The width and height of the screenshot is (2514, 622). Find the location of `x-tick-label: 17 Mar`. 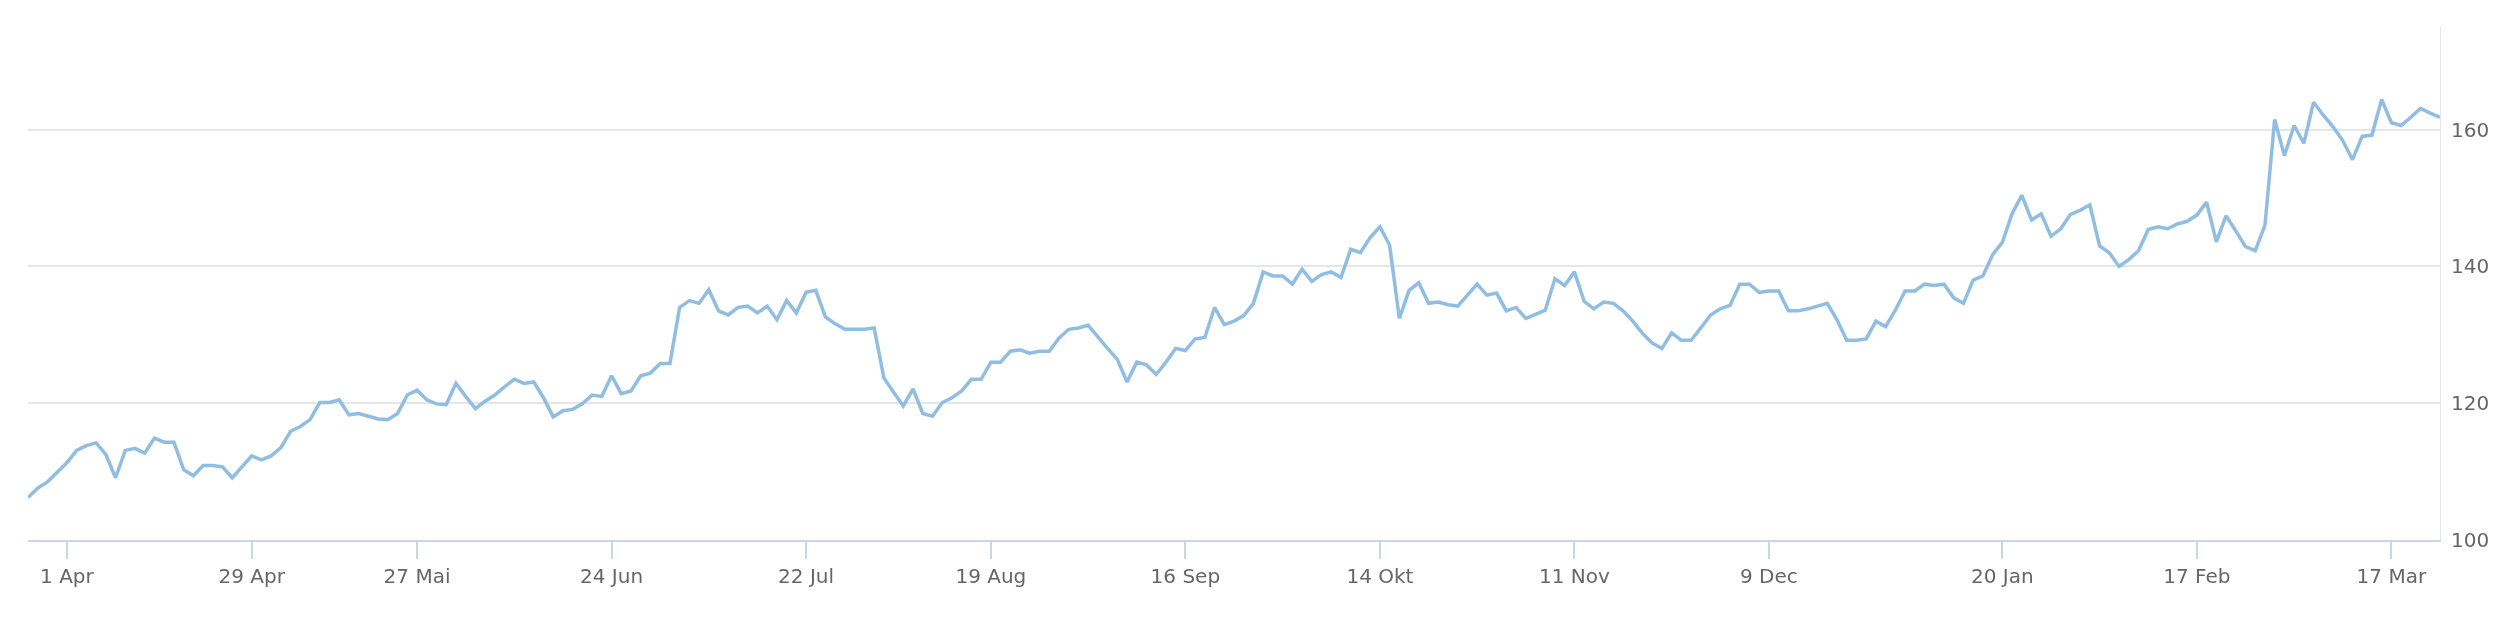

x-tick-label: 17 Mar is located at coordinates (2391, 575).